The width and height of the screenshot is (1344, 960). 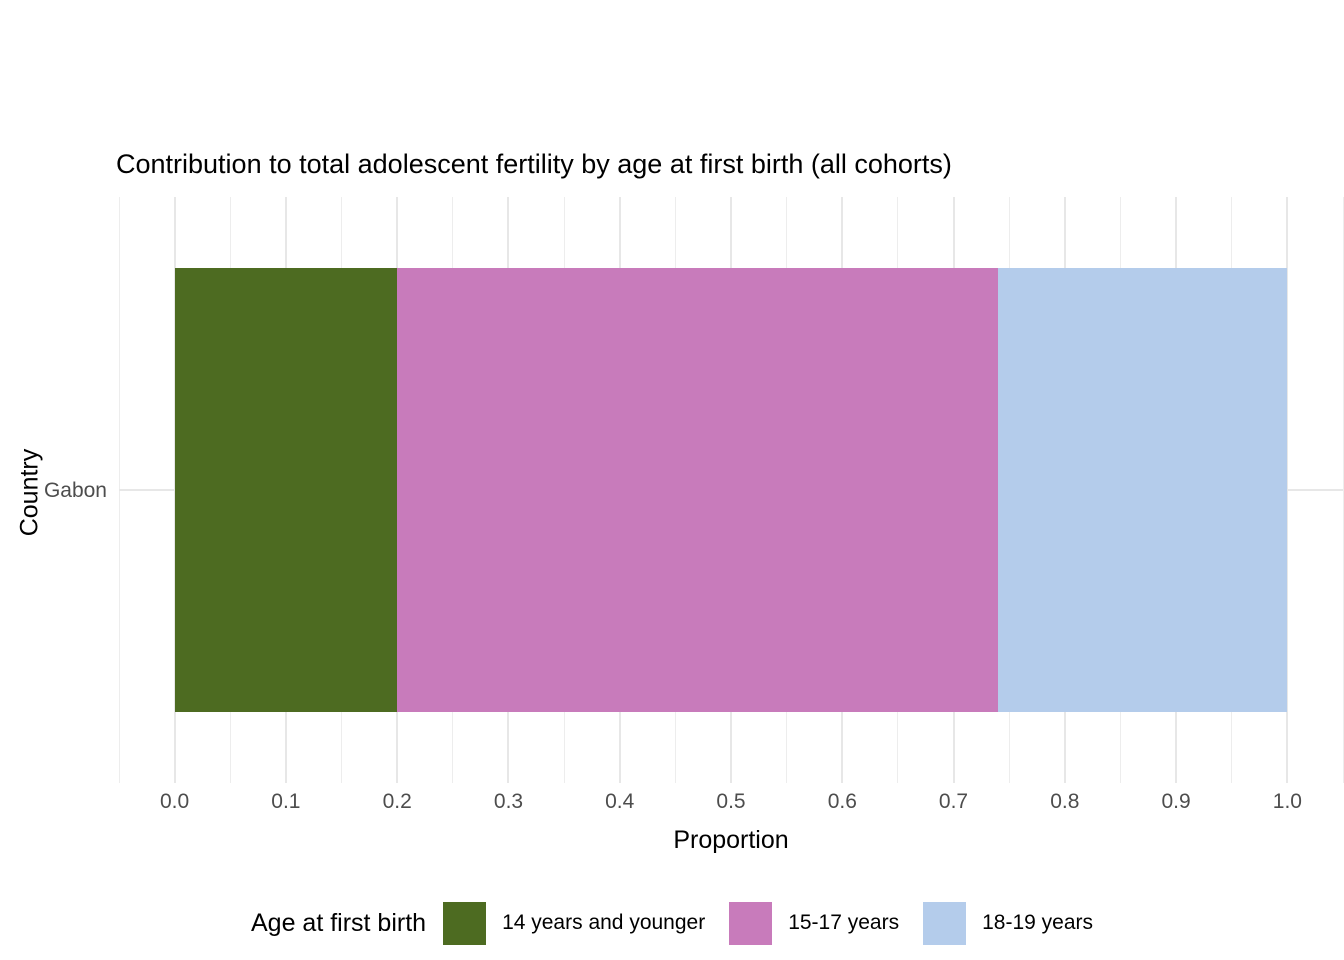 I want to click on gridline-minor-x, so click(x=1343, y=490).